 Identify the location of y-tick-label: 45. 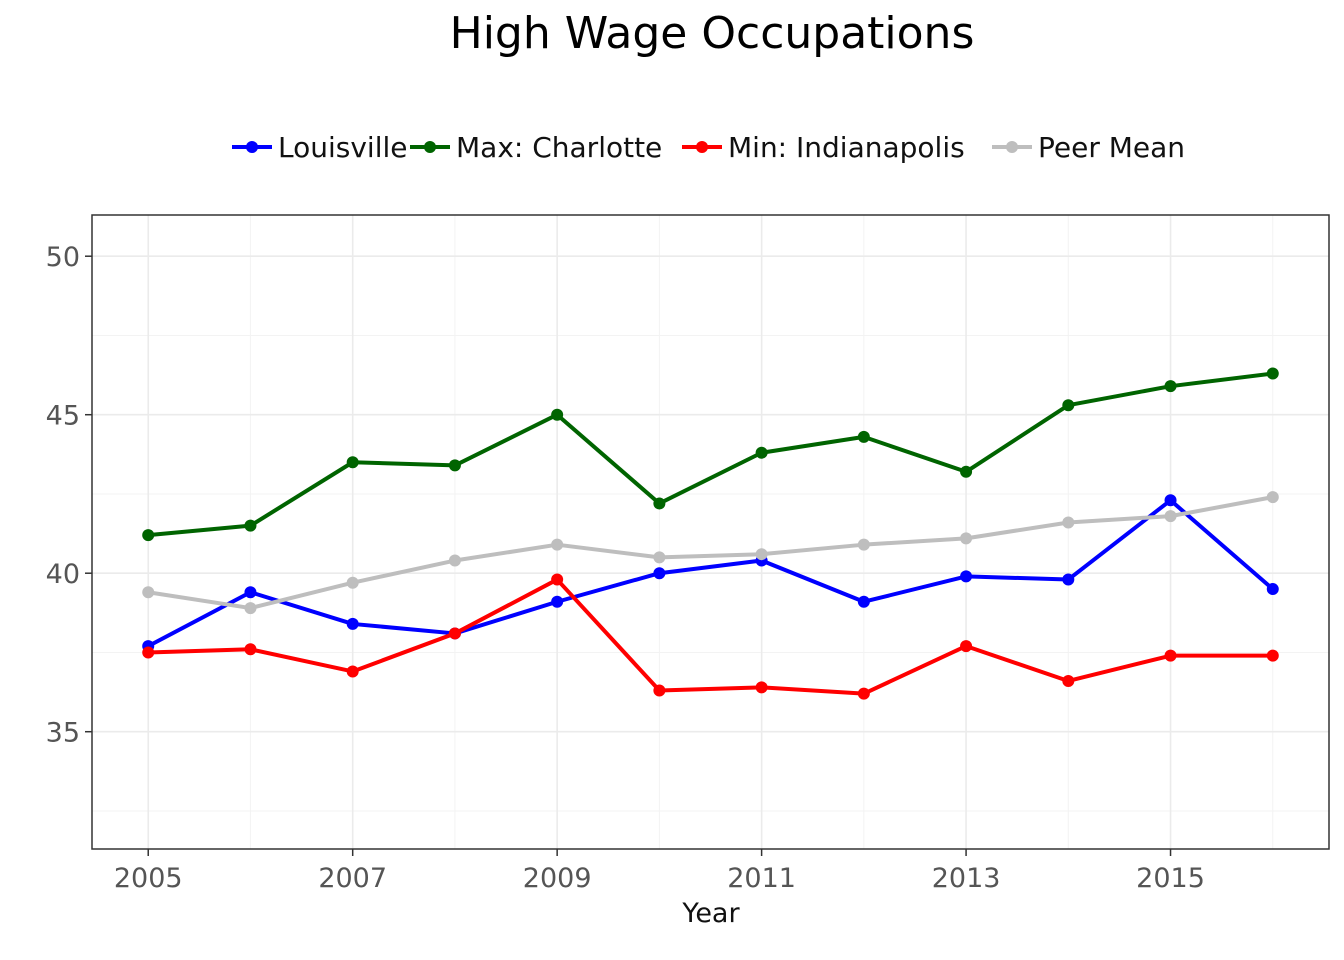
(63, 416).